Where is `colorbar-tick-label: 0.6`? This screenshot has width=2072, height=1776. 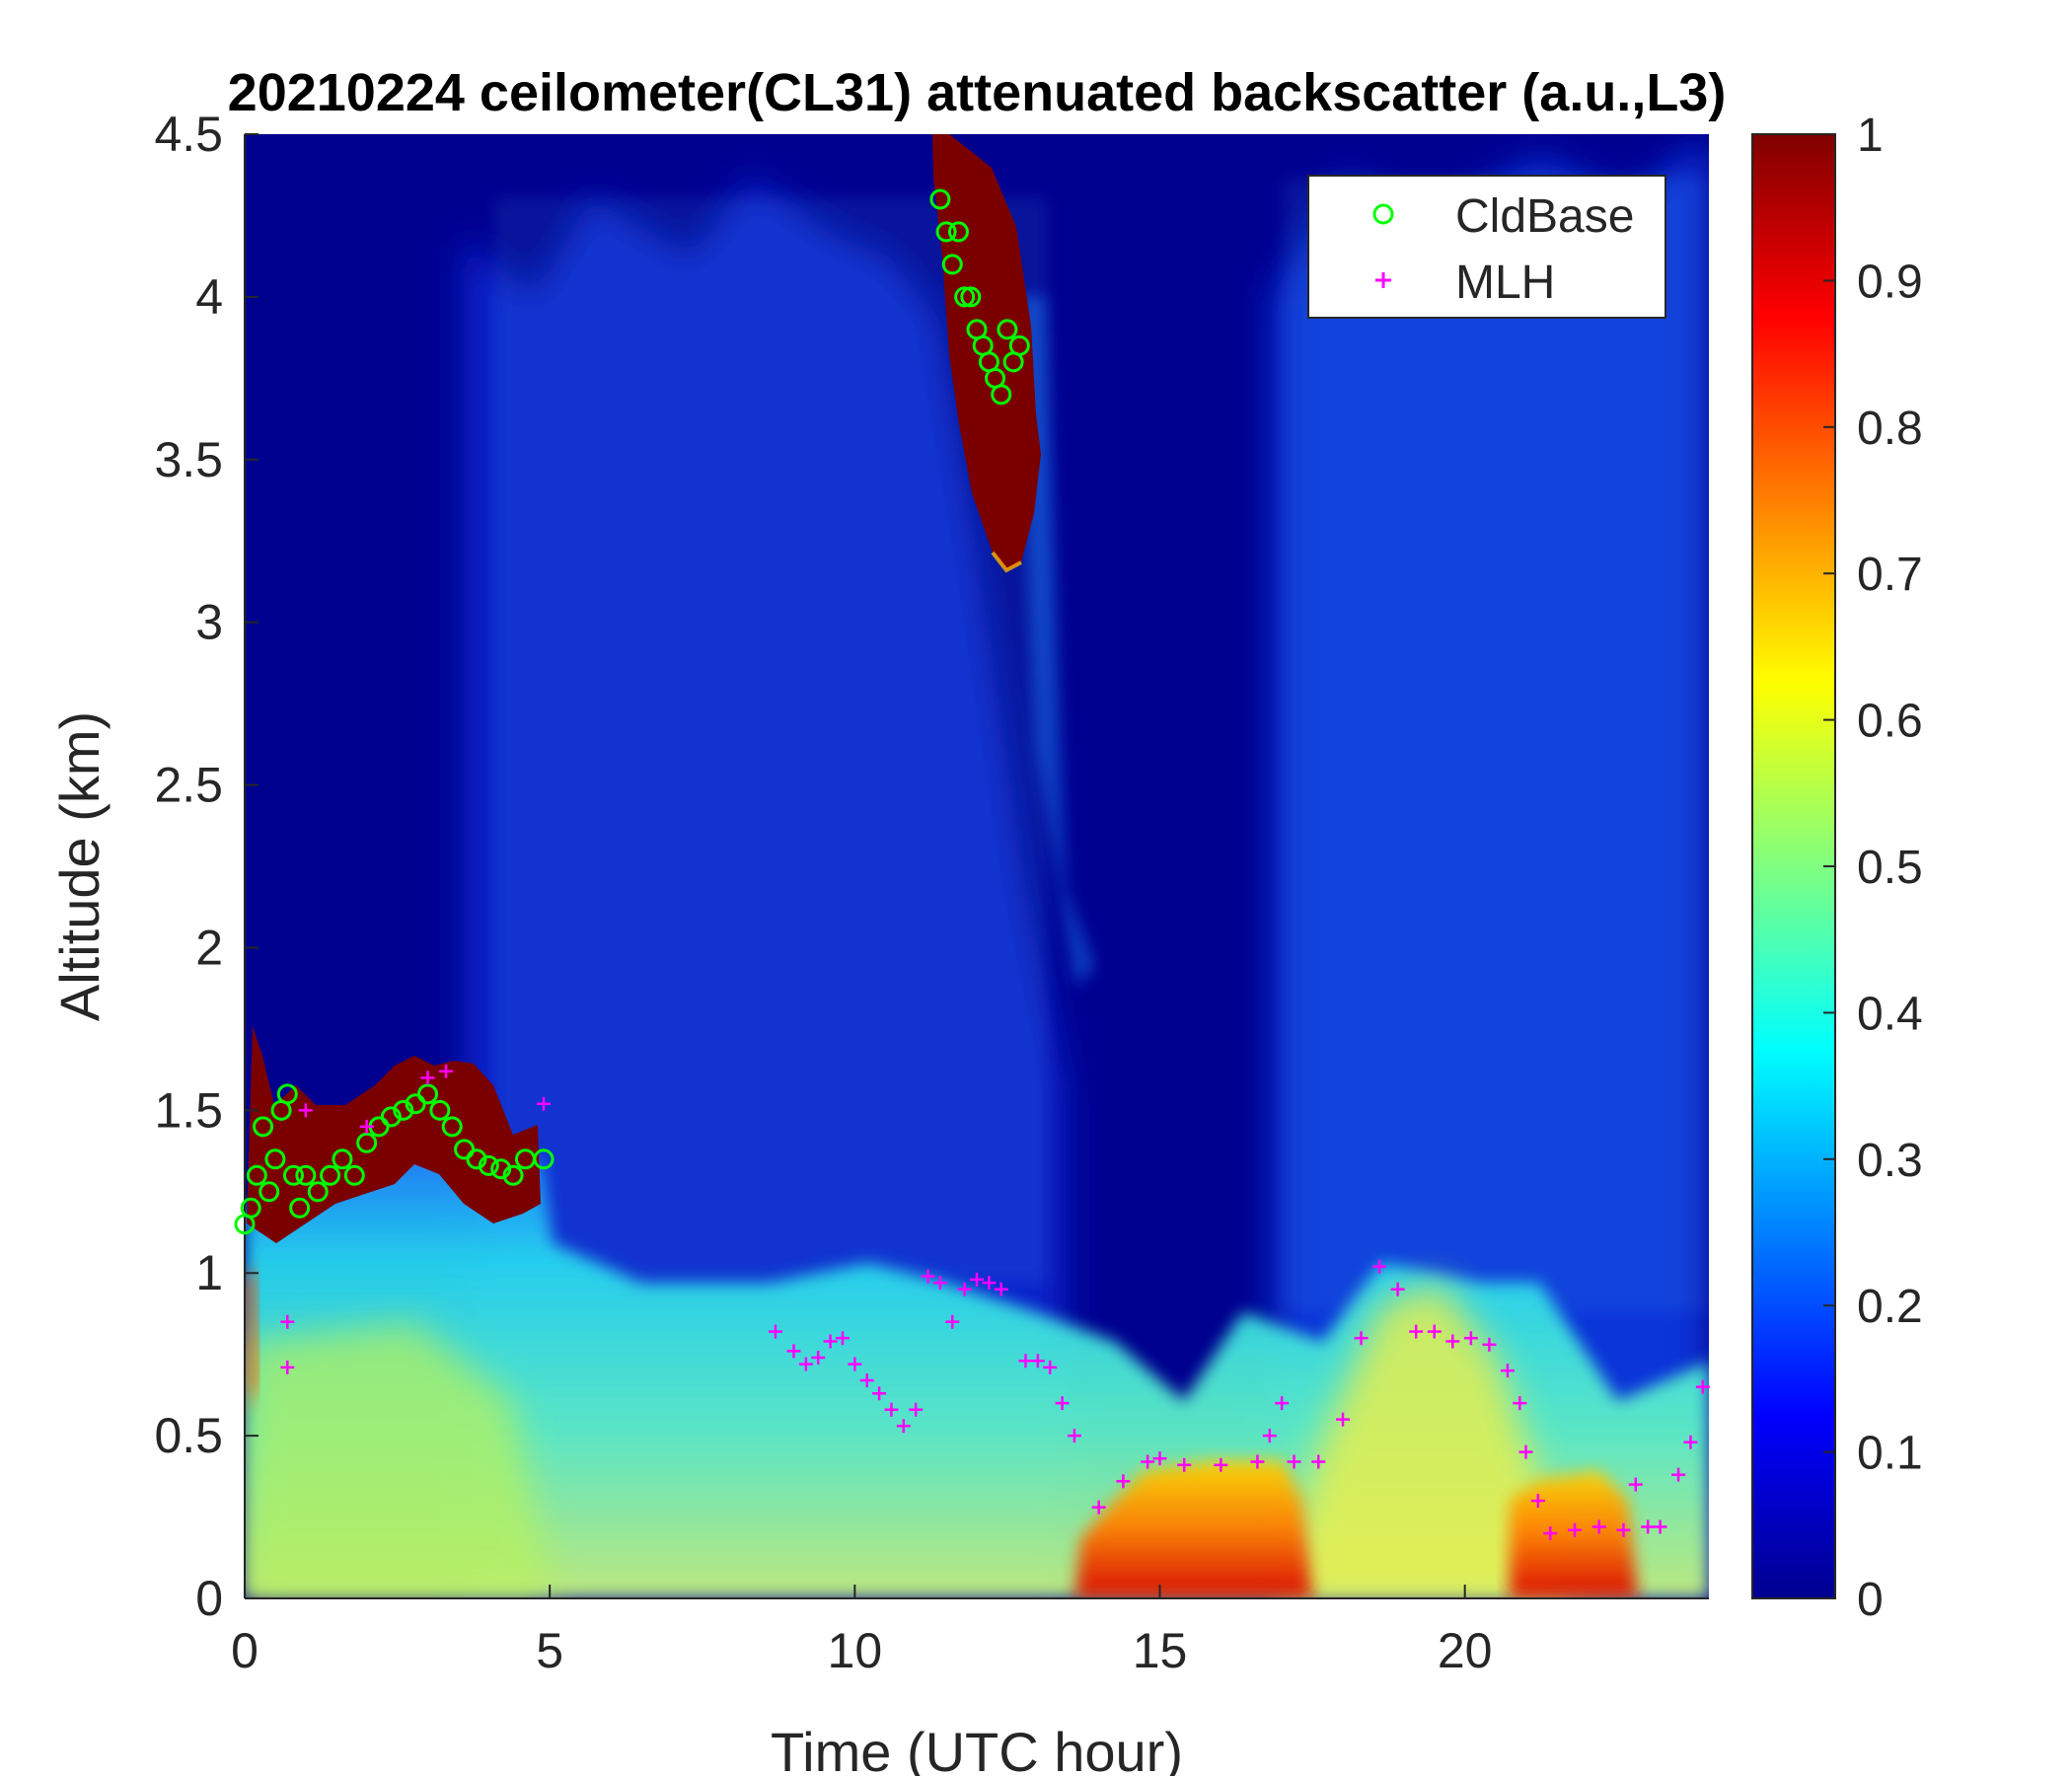
colorbar-tick-label: 0.6 is located at coordinates (1890, 722).